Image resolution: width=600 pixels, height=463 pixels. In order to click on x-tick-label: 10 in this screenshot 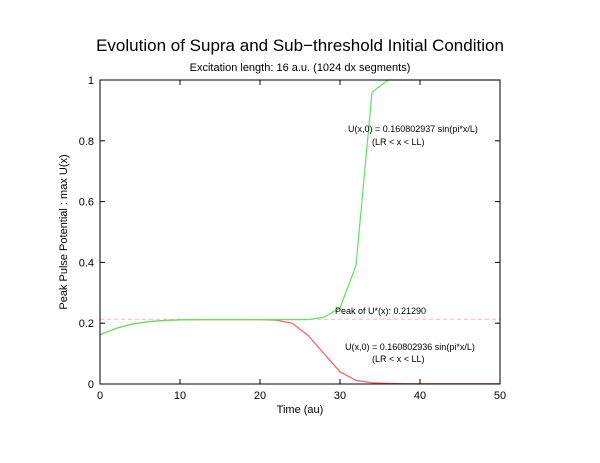, I will do `click(180, 396)`.